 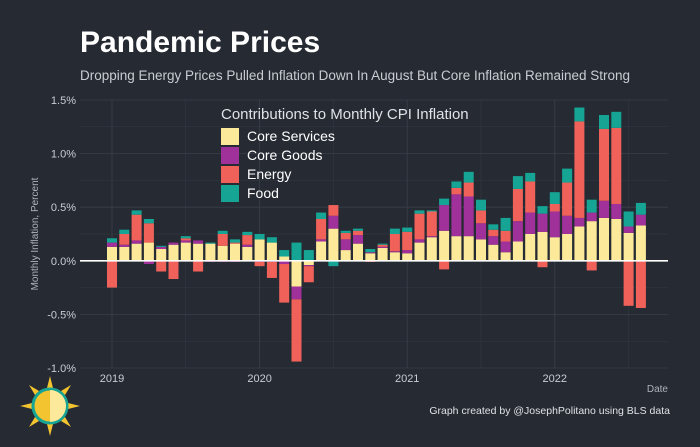 What do you see at coordinates (278, 165) in the screenshot?
I see `legend: Core Services Core Goods Energy Food` at bounding box center [278, 165].